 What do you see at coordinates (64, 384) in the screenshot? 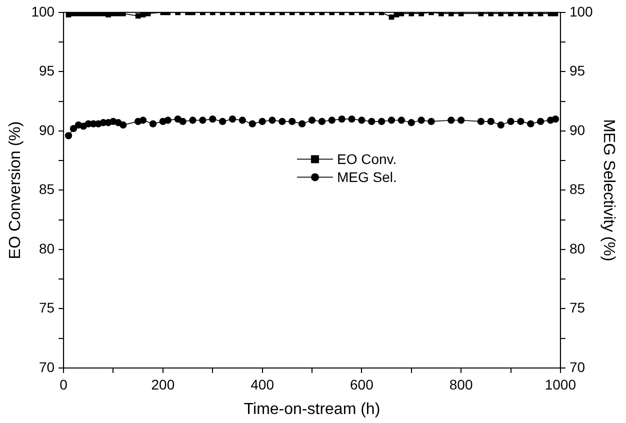
I see `x-tick-label: 0` at bounding box center [64, 384].